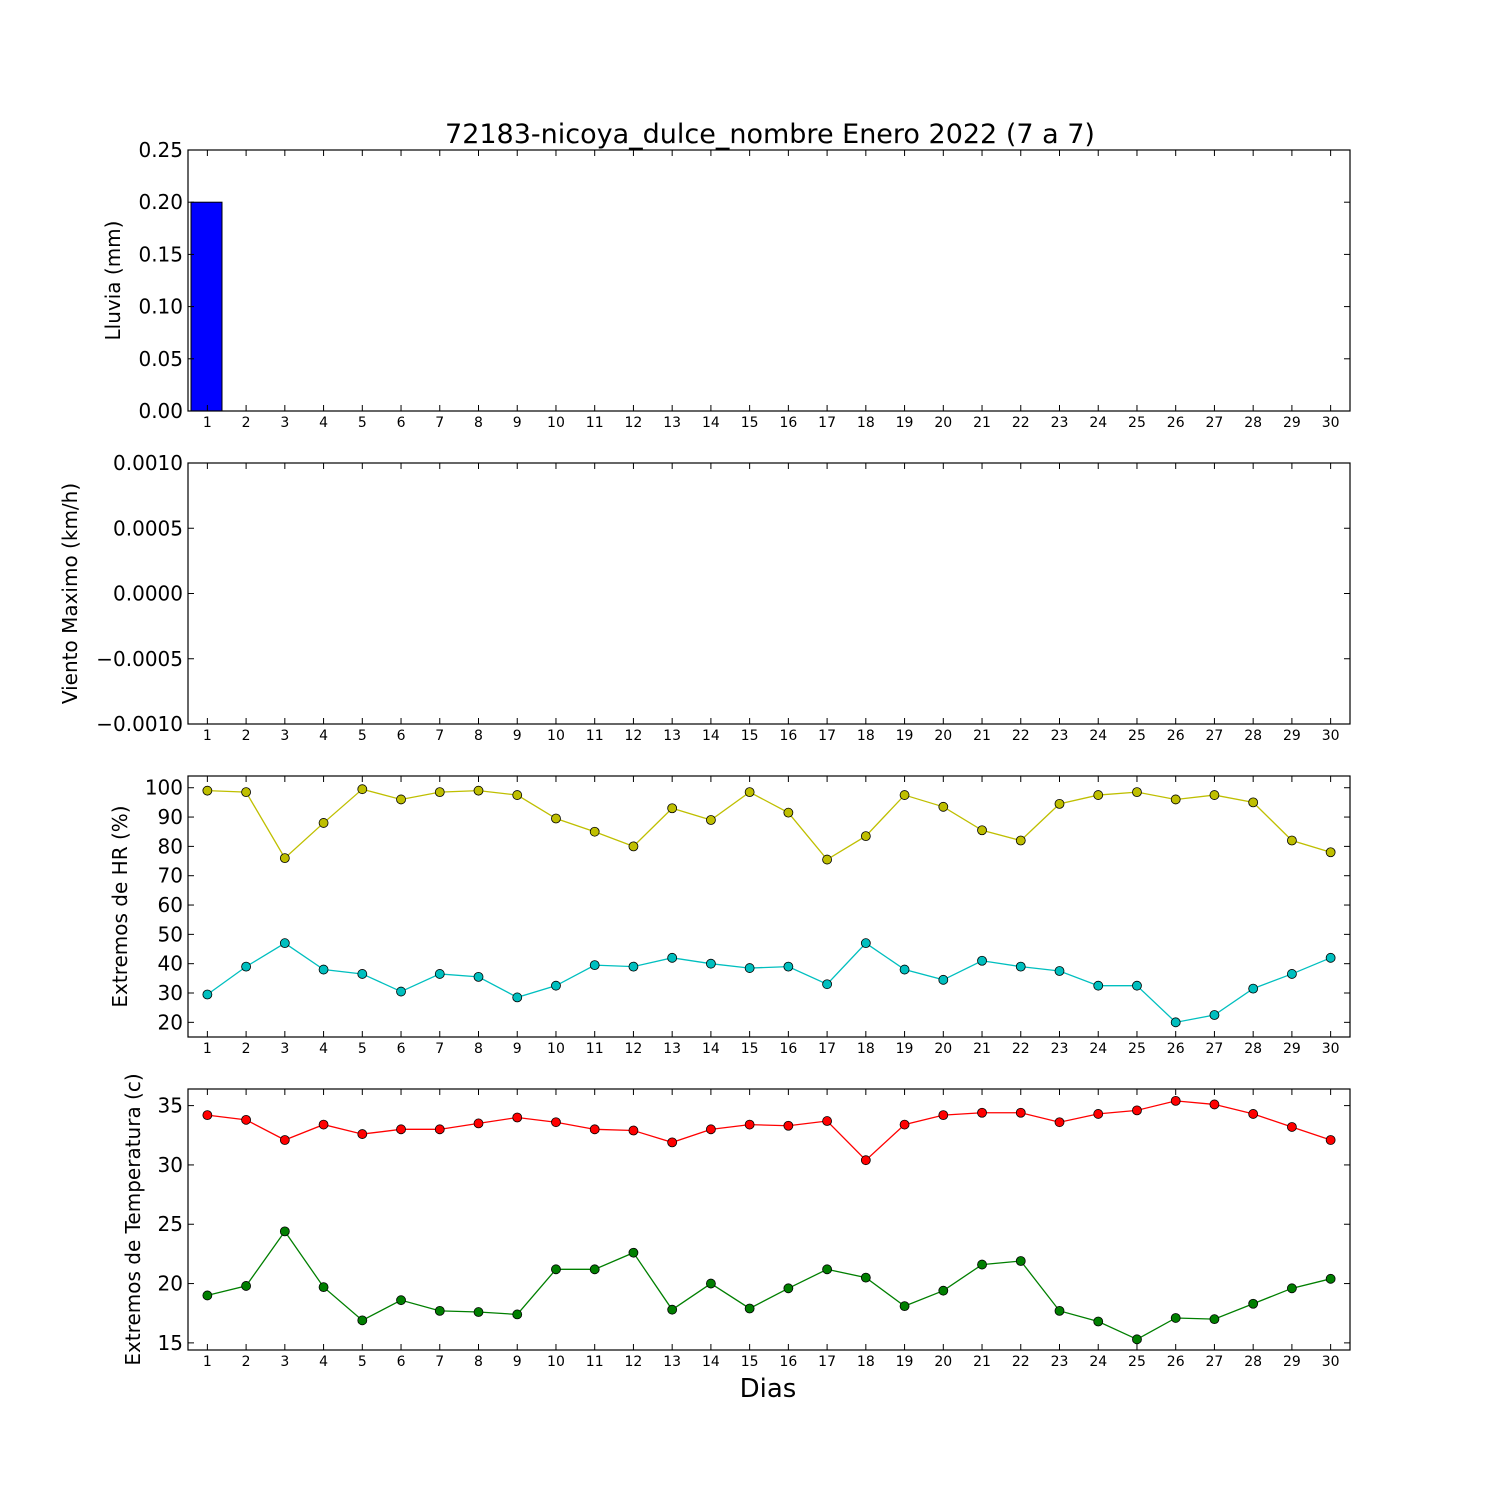  I want to click on y-tick-label: 70, so click(170, 876).